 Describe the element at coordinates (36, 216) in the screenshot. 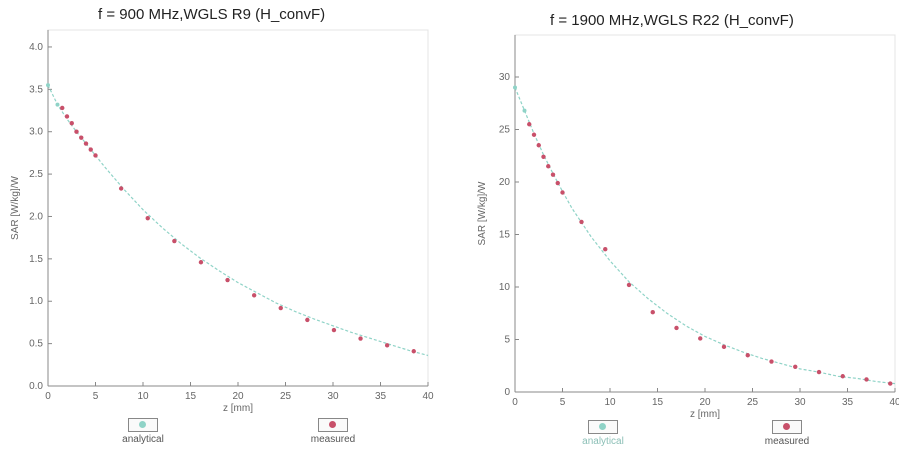

I see `y-tick-label: 2.0` at that location.